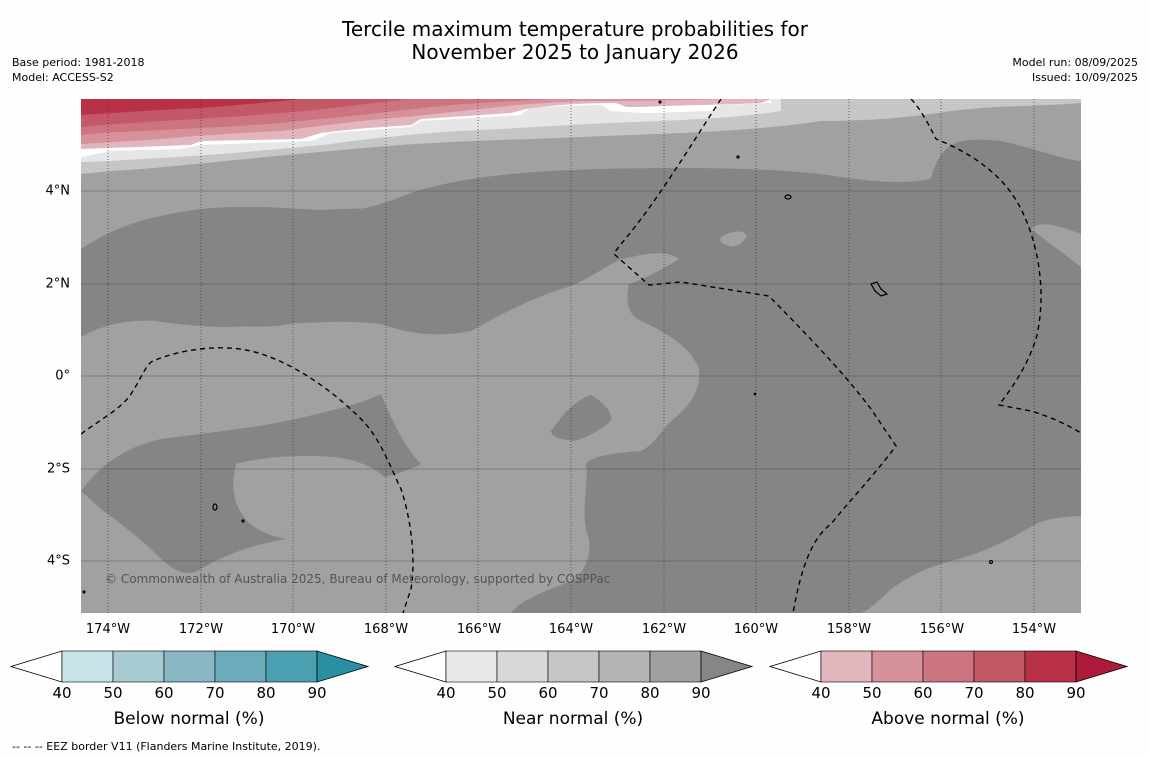 The width and height of the screenshot is (1150, 758). Describe the element at coordinates (58, 284) in the screenshot. I see `lat-label-2n: 2°N` at that location.